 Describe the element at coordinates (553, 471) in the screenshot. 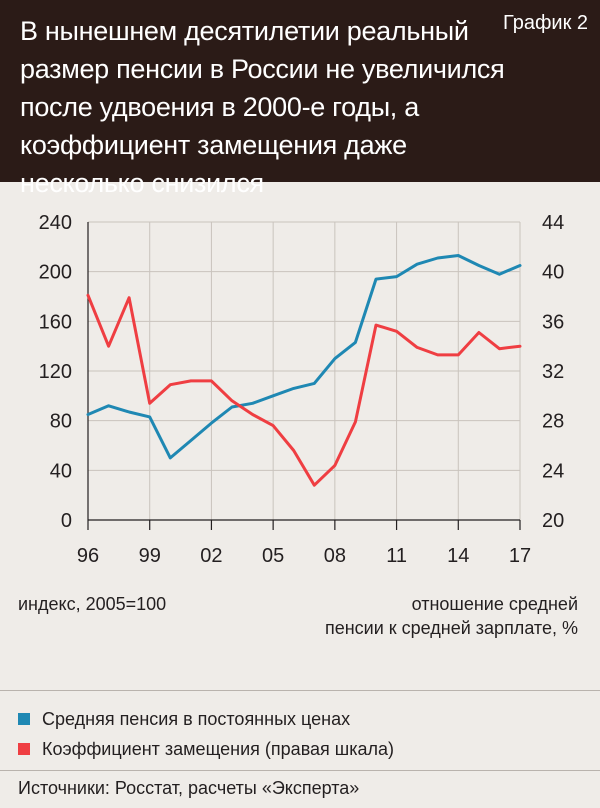

I see `right-tick-label: 24` at that location.